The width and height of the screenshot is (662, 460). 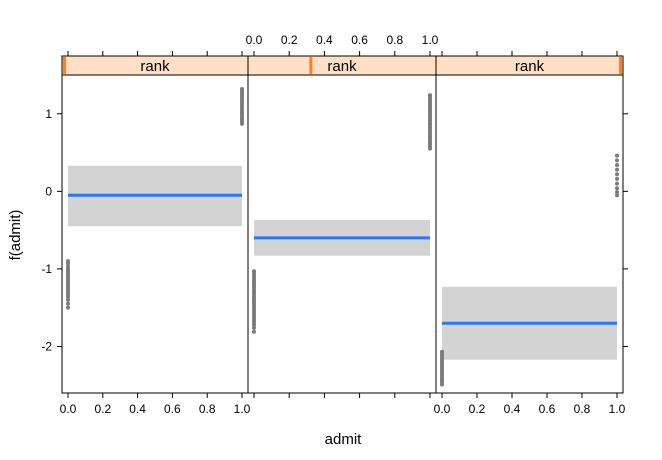 I want to click on x-tick-label-p2-1: 0.2, so click(x=289, y=40).